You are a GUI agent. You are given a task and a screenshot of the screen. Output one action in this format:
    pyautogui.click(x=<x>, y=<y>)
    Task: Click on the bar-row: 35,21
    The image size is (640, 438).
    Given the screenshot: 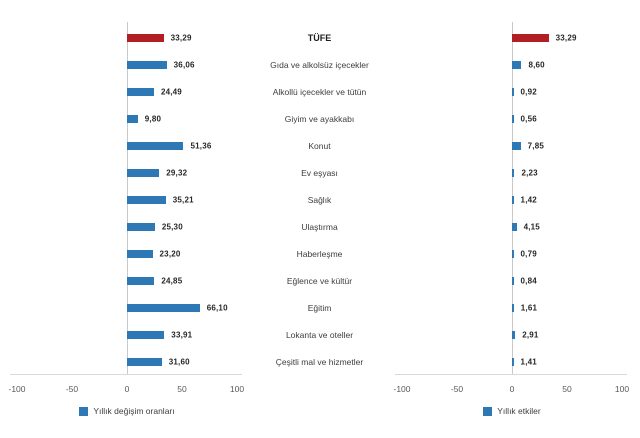 What is the action you would take?
    pyautogui.click(x=127, y=199)
    